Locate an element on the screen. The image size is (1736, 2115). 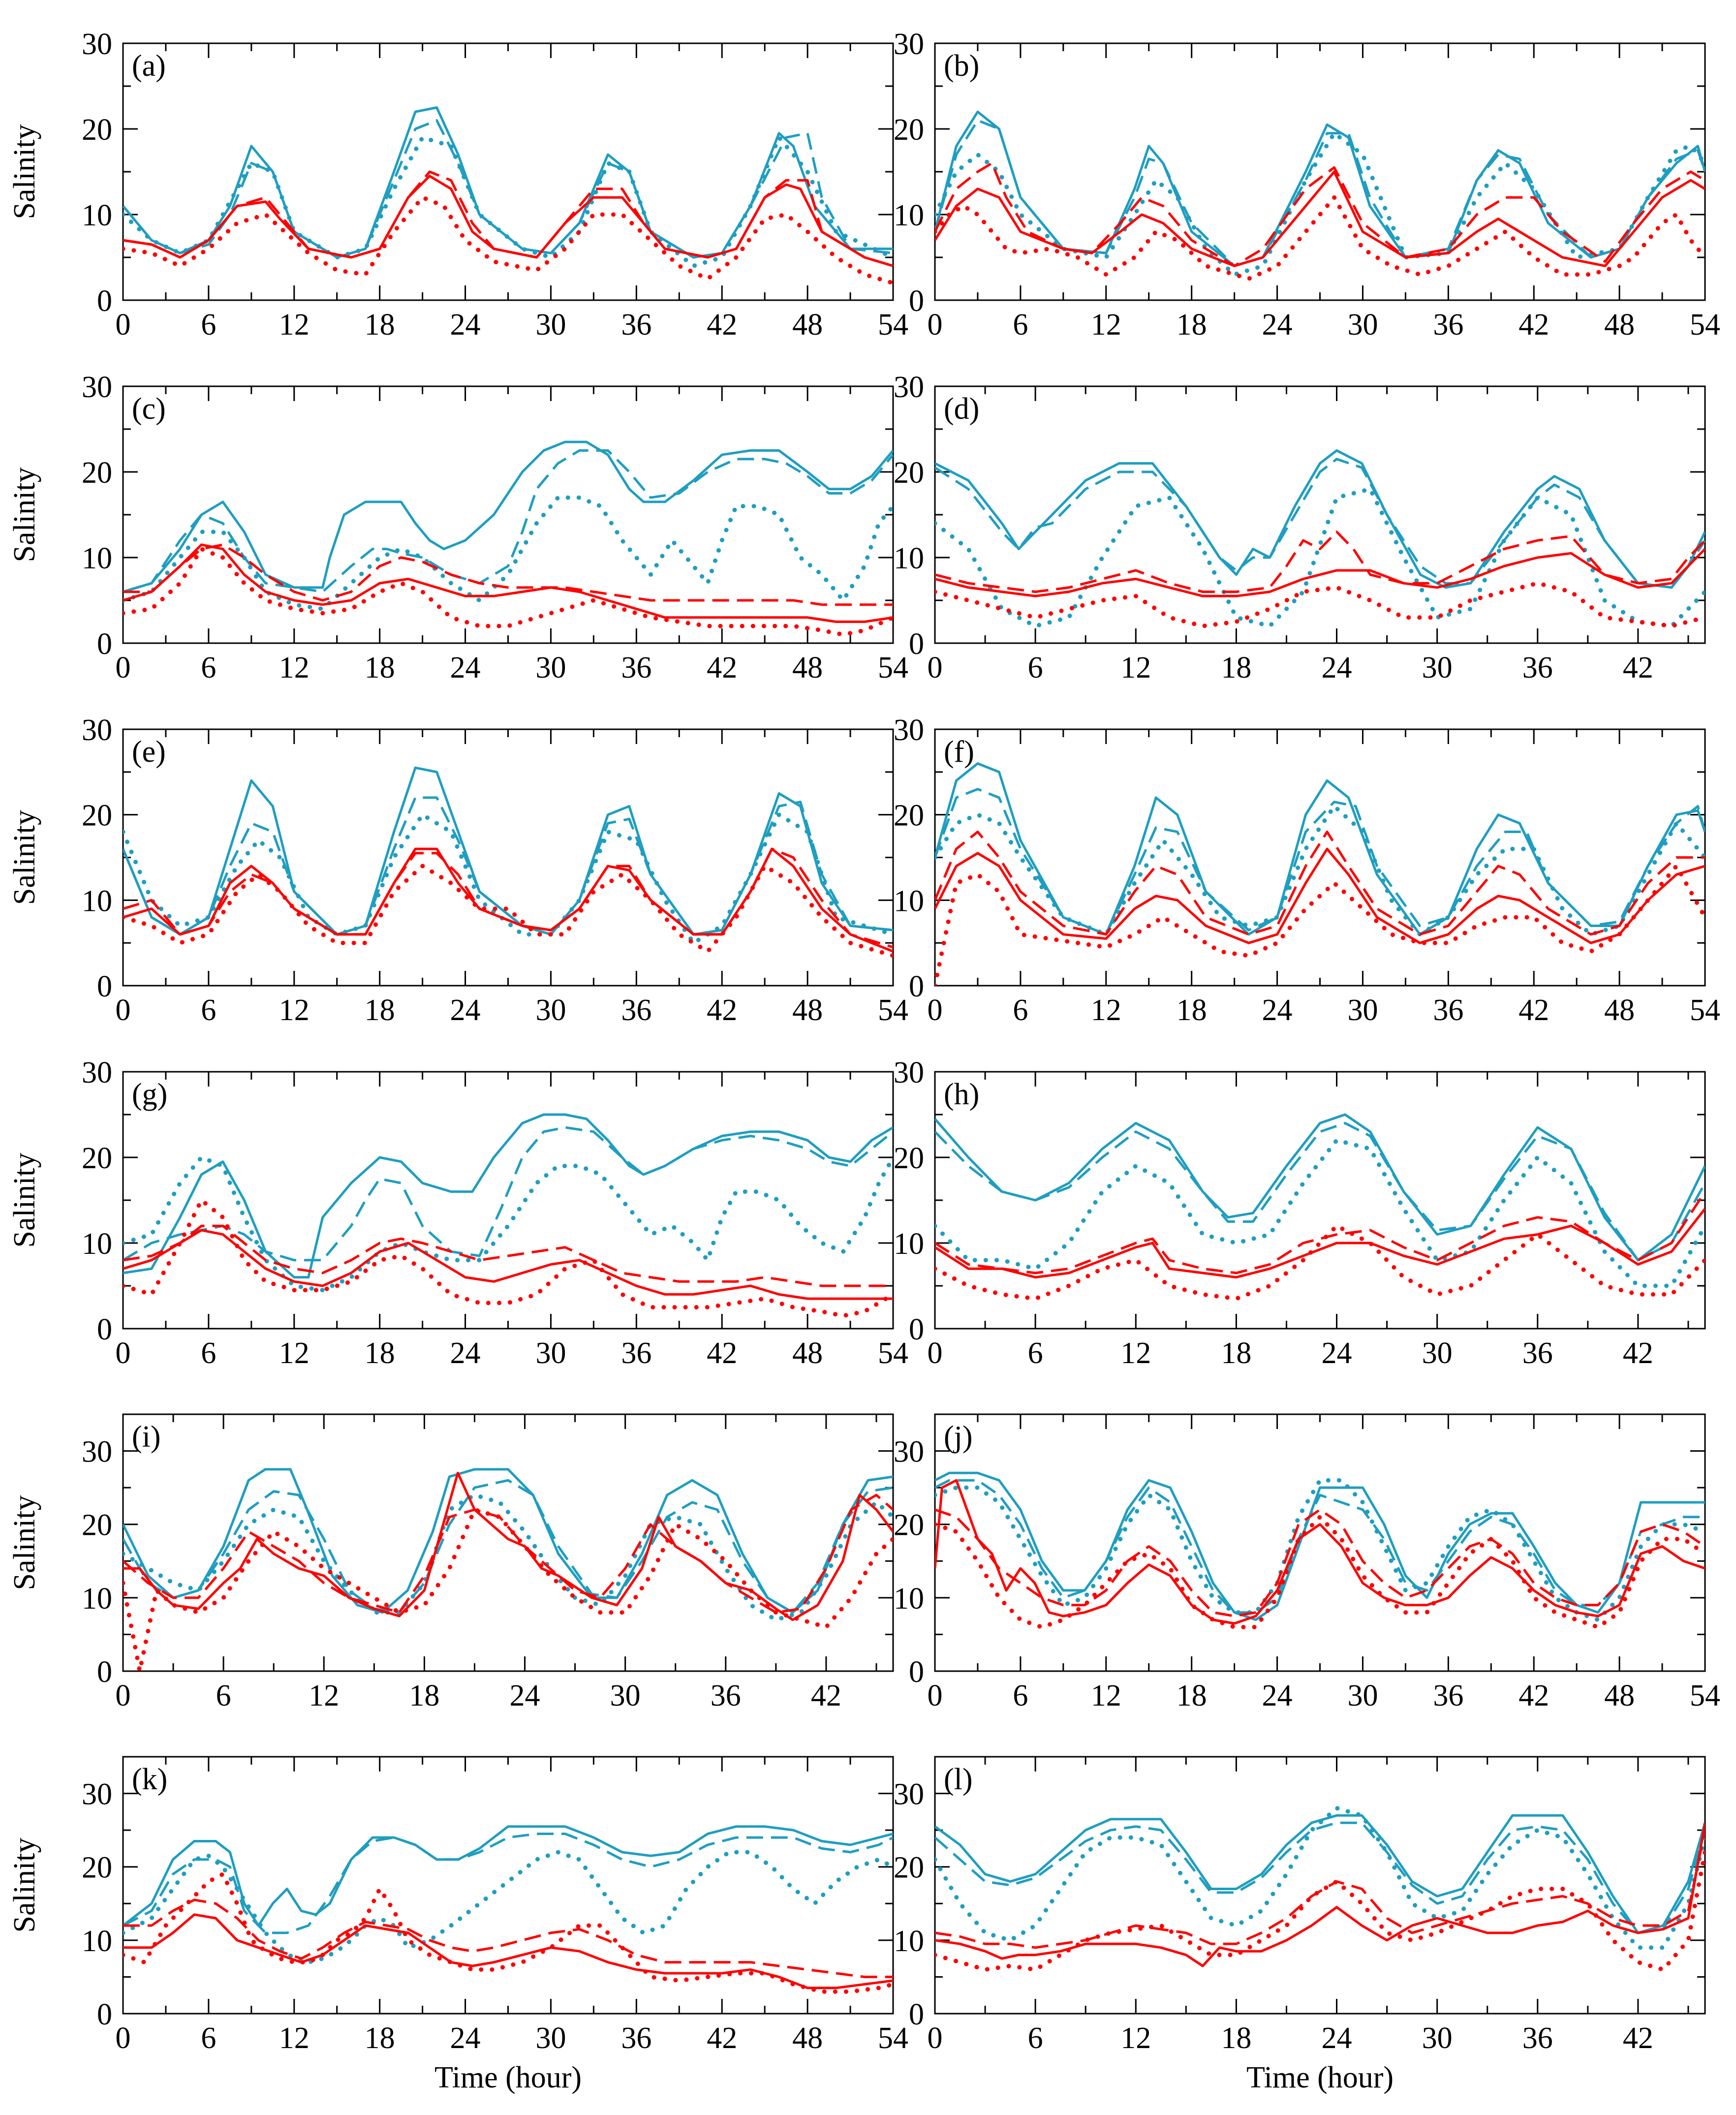
series-red-solid is located at coordinates (1320, 1552).